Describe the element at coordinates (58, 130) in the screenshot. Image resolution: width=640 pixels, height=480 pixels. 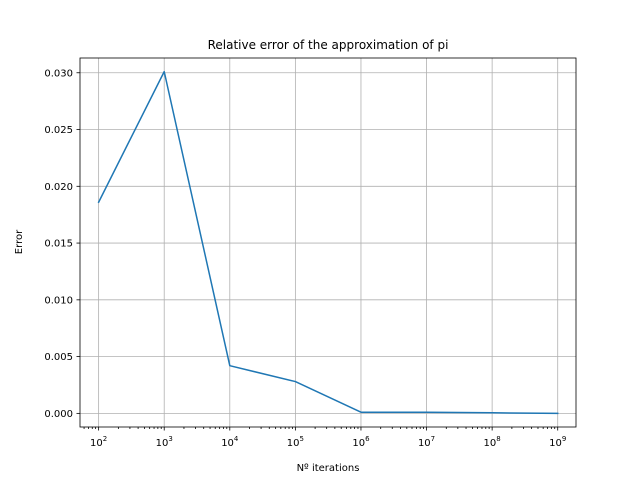
I see `y-tick-label: 0.025` at that location.